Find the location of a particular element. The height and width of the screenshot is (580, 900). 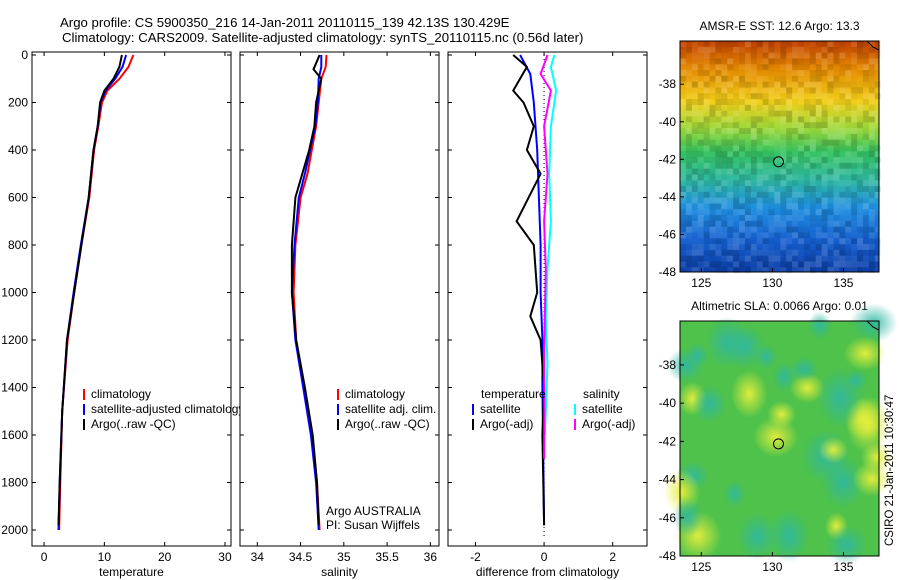

legend-label: Argo(-adj) is located at coordinates (608, 424).